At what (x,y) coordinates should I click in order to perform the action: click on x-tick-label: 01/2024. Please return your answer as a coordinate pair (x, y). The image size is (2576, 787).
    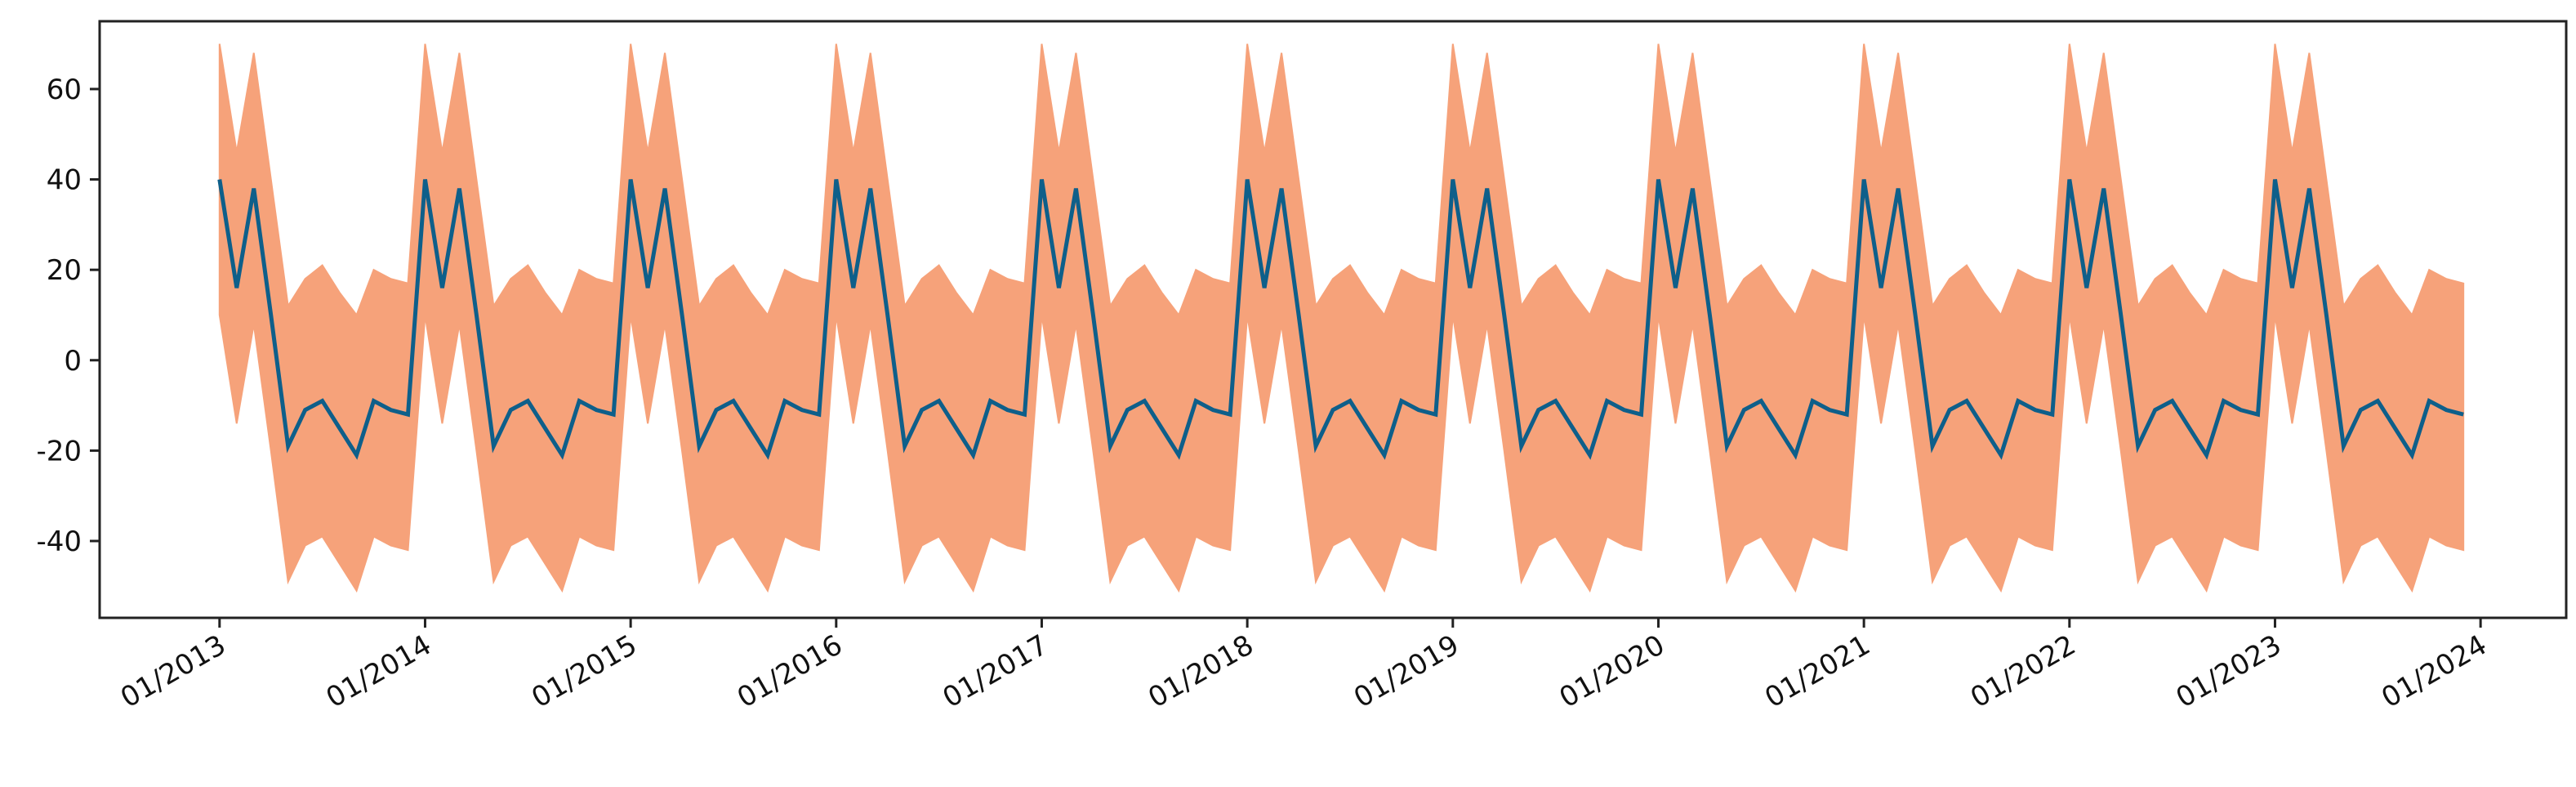
    Looking at the image, I should click on (2434, 671).